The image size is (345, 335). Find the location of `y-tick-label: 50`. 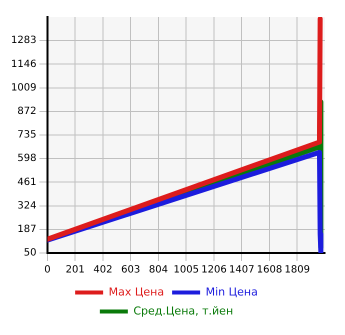

y-tick-label: 50 is located at coordinates (30, 253).